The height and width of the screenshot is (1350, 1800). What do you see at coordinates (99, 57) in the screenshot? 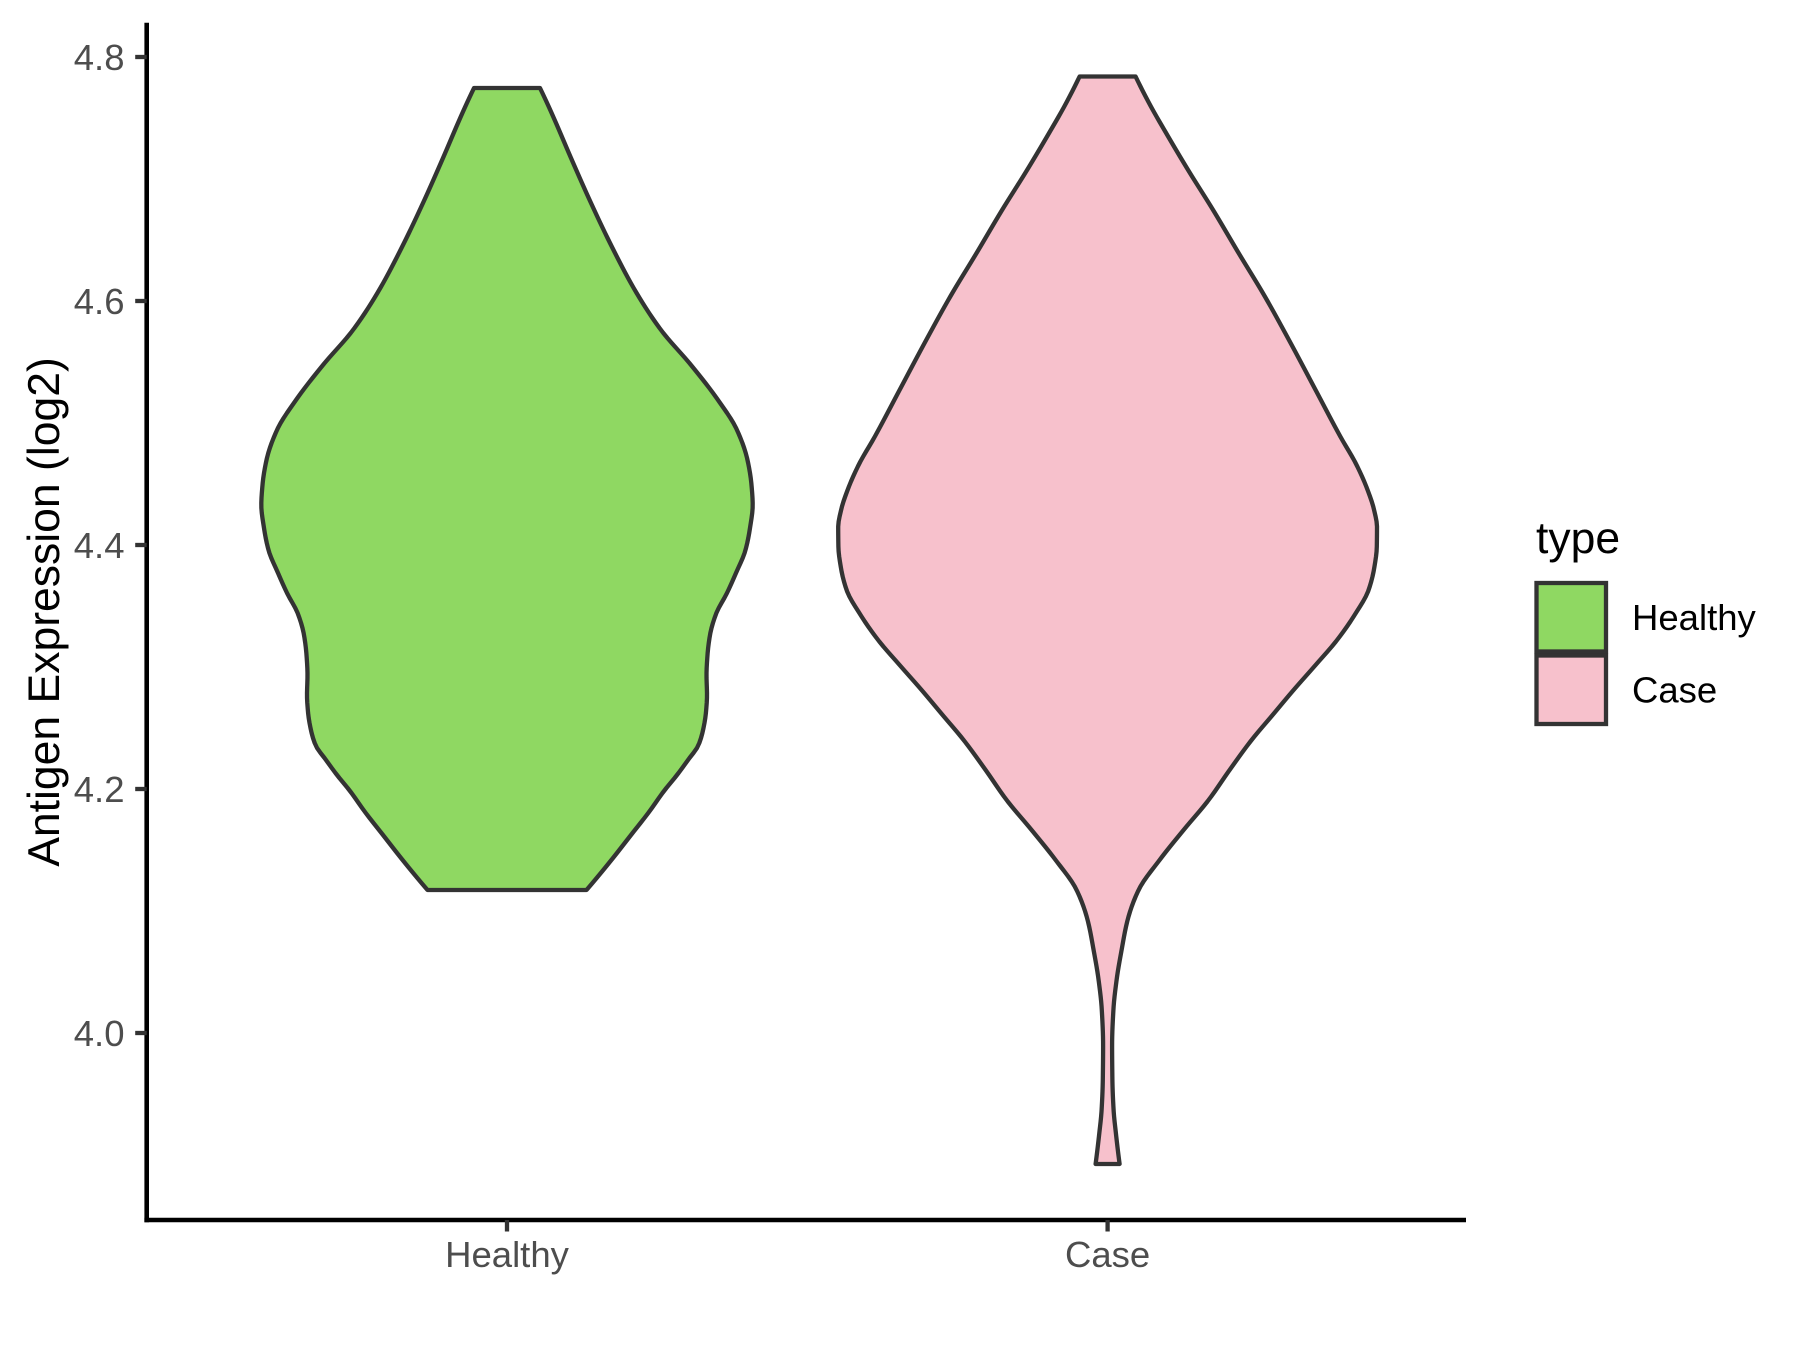
I see `svg-text: 4.8` at bounding box center [99, 57].